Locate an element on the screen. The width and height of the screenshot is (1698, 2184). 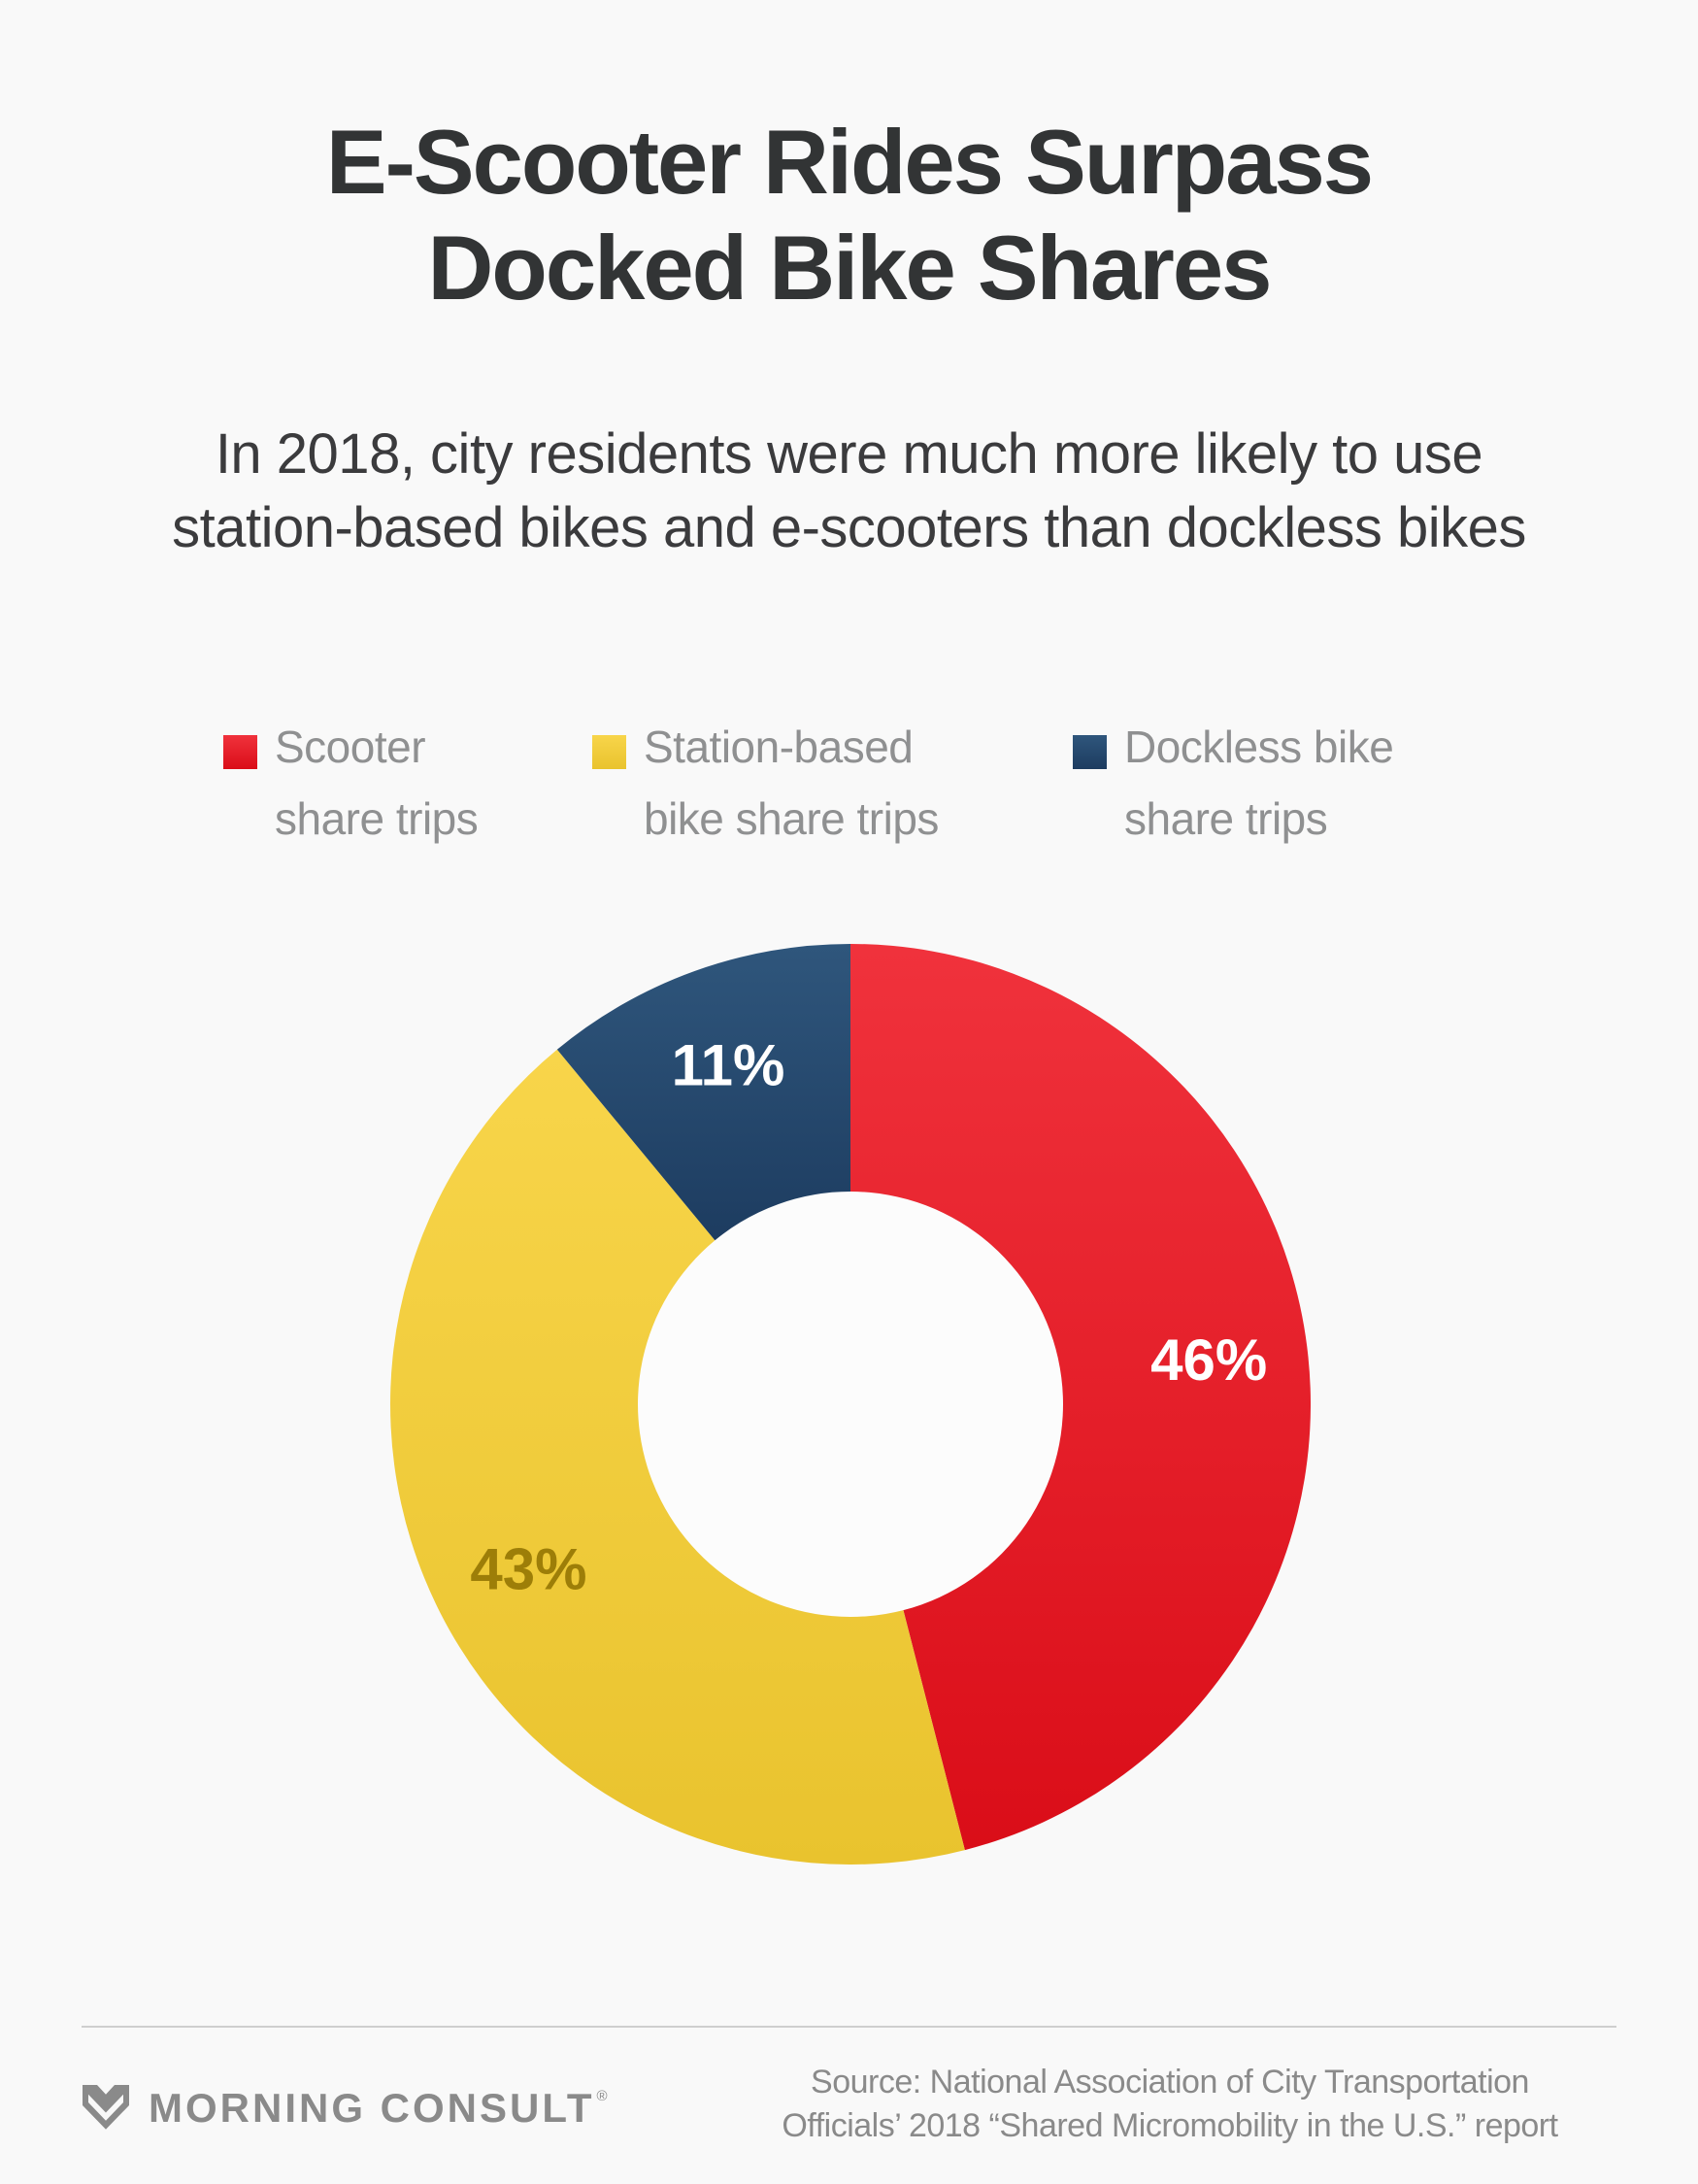
donut-slice-station-based-bike-share-trips is located at coordinates (677, 1457).